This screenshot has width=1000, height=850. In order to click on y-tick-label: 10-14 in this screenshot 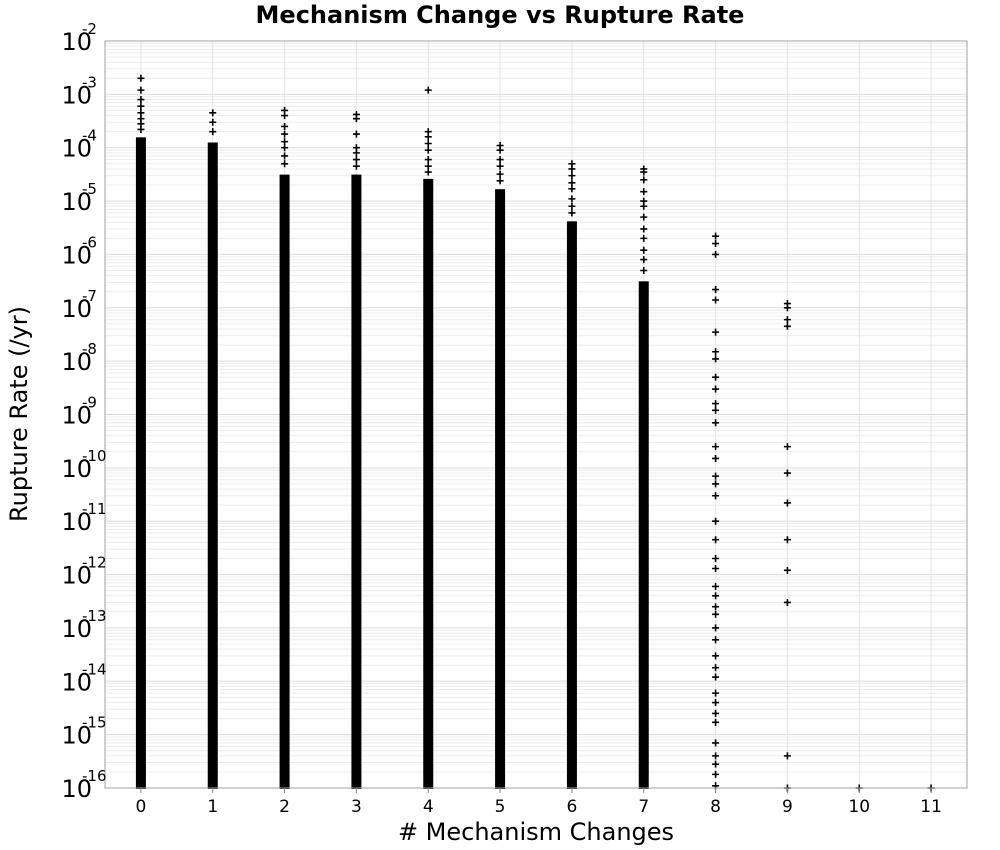, I will do `click(83, 678)`.